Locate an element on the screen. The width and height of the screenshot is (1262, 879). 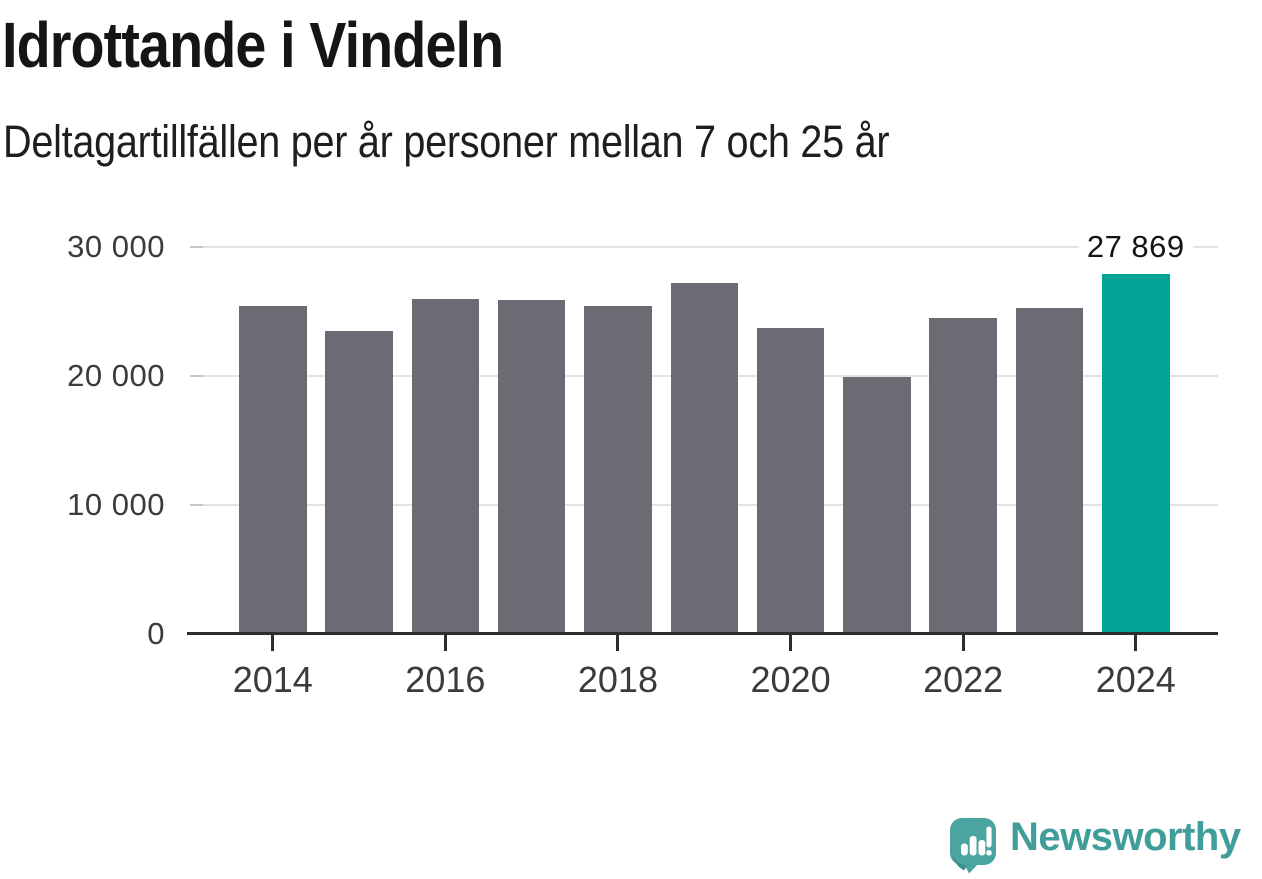
y-axis-label-20000: 20 000 is located at coordinates (116, 375).